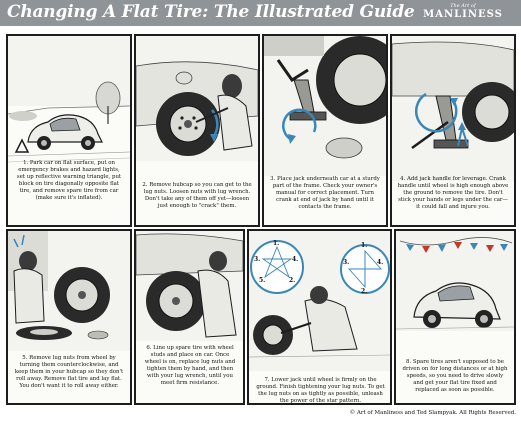 The image size is (521, 424). I want to click on star-left-3: 3., so click(257, 259).